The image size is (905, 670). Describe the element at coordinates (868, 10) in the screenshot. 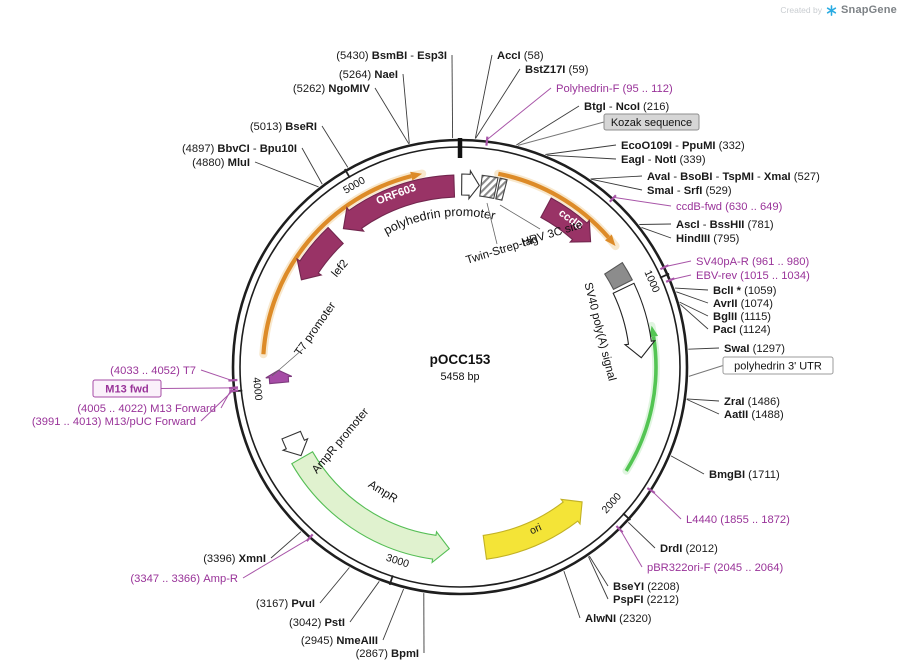

I see `snapgene-brand-text: SnapGene` at that location.